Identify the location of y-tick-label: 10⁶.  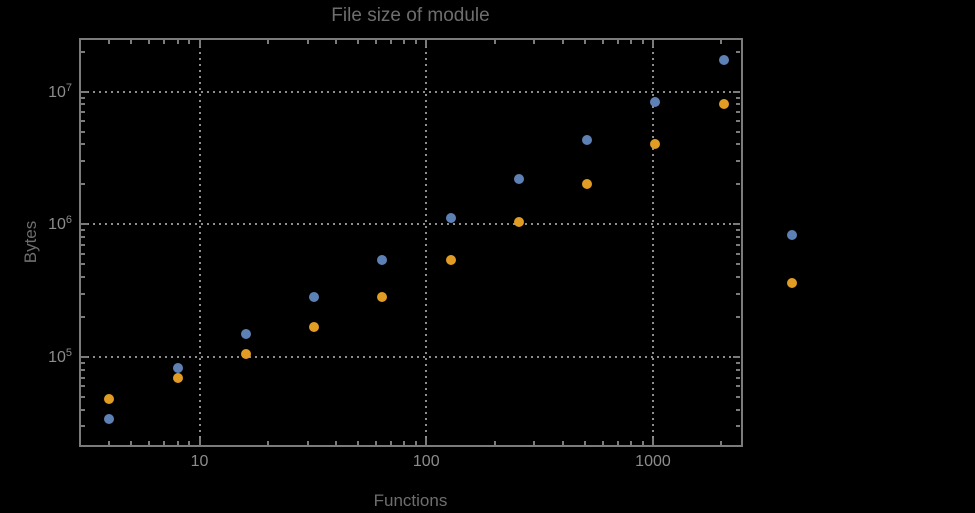
(60, 224).